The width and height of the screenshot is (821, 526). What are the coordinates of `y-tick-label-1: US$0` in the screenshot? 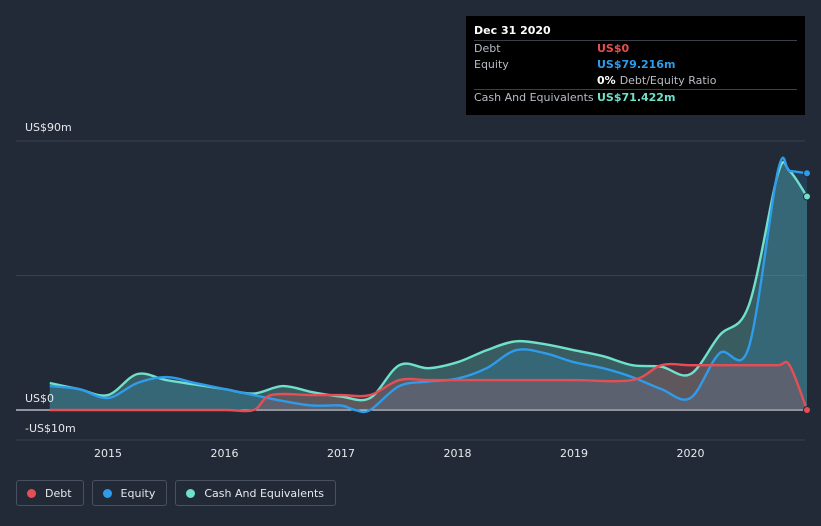 It's located at (39, 398).